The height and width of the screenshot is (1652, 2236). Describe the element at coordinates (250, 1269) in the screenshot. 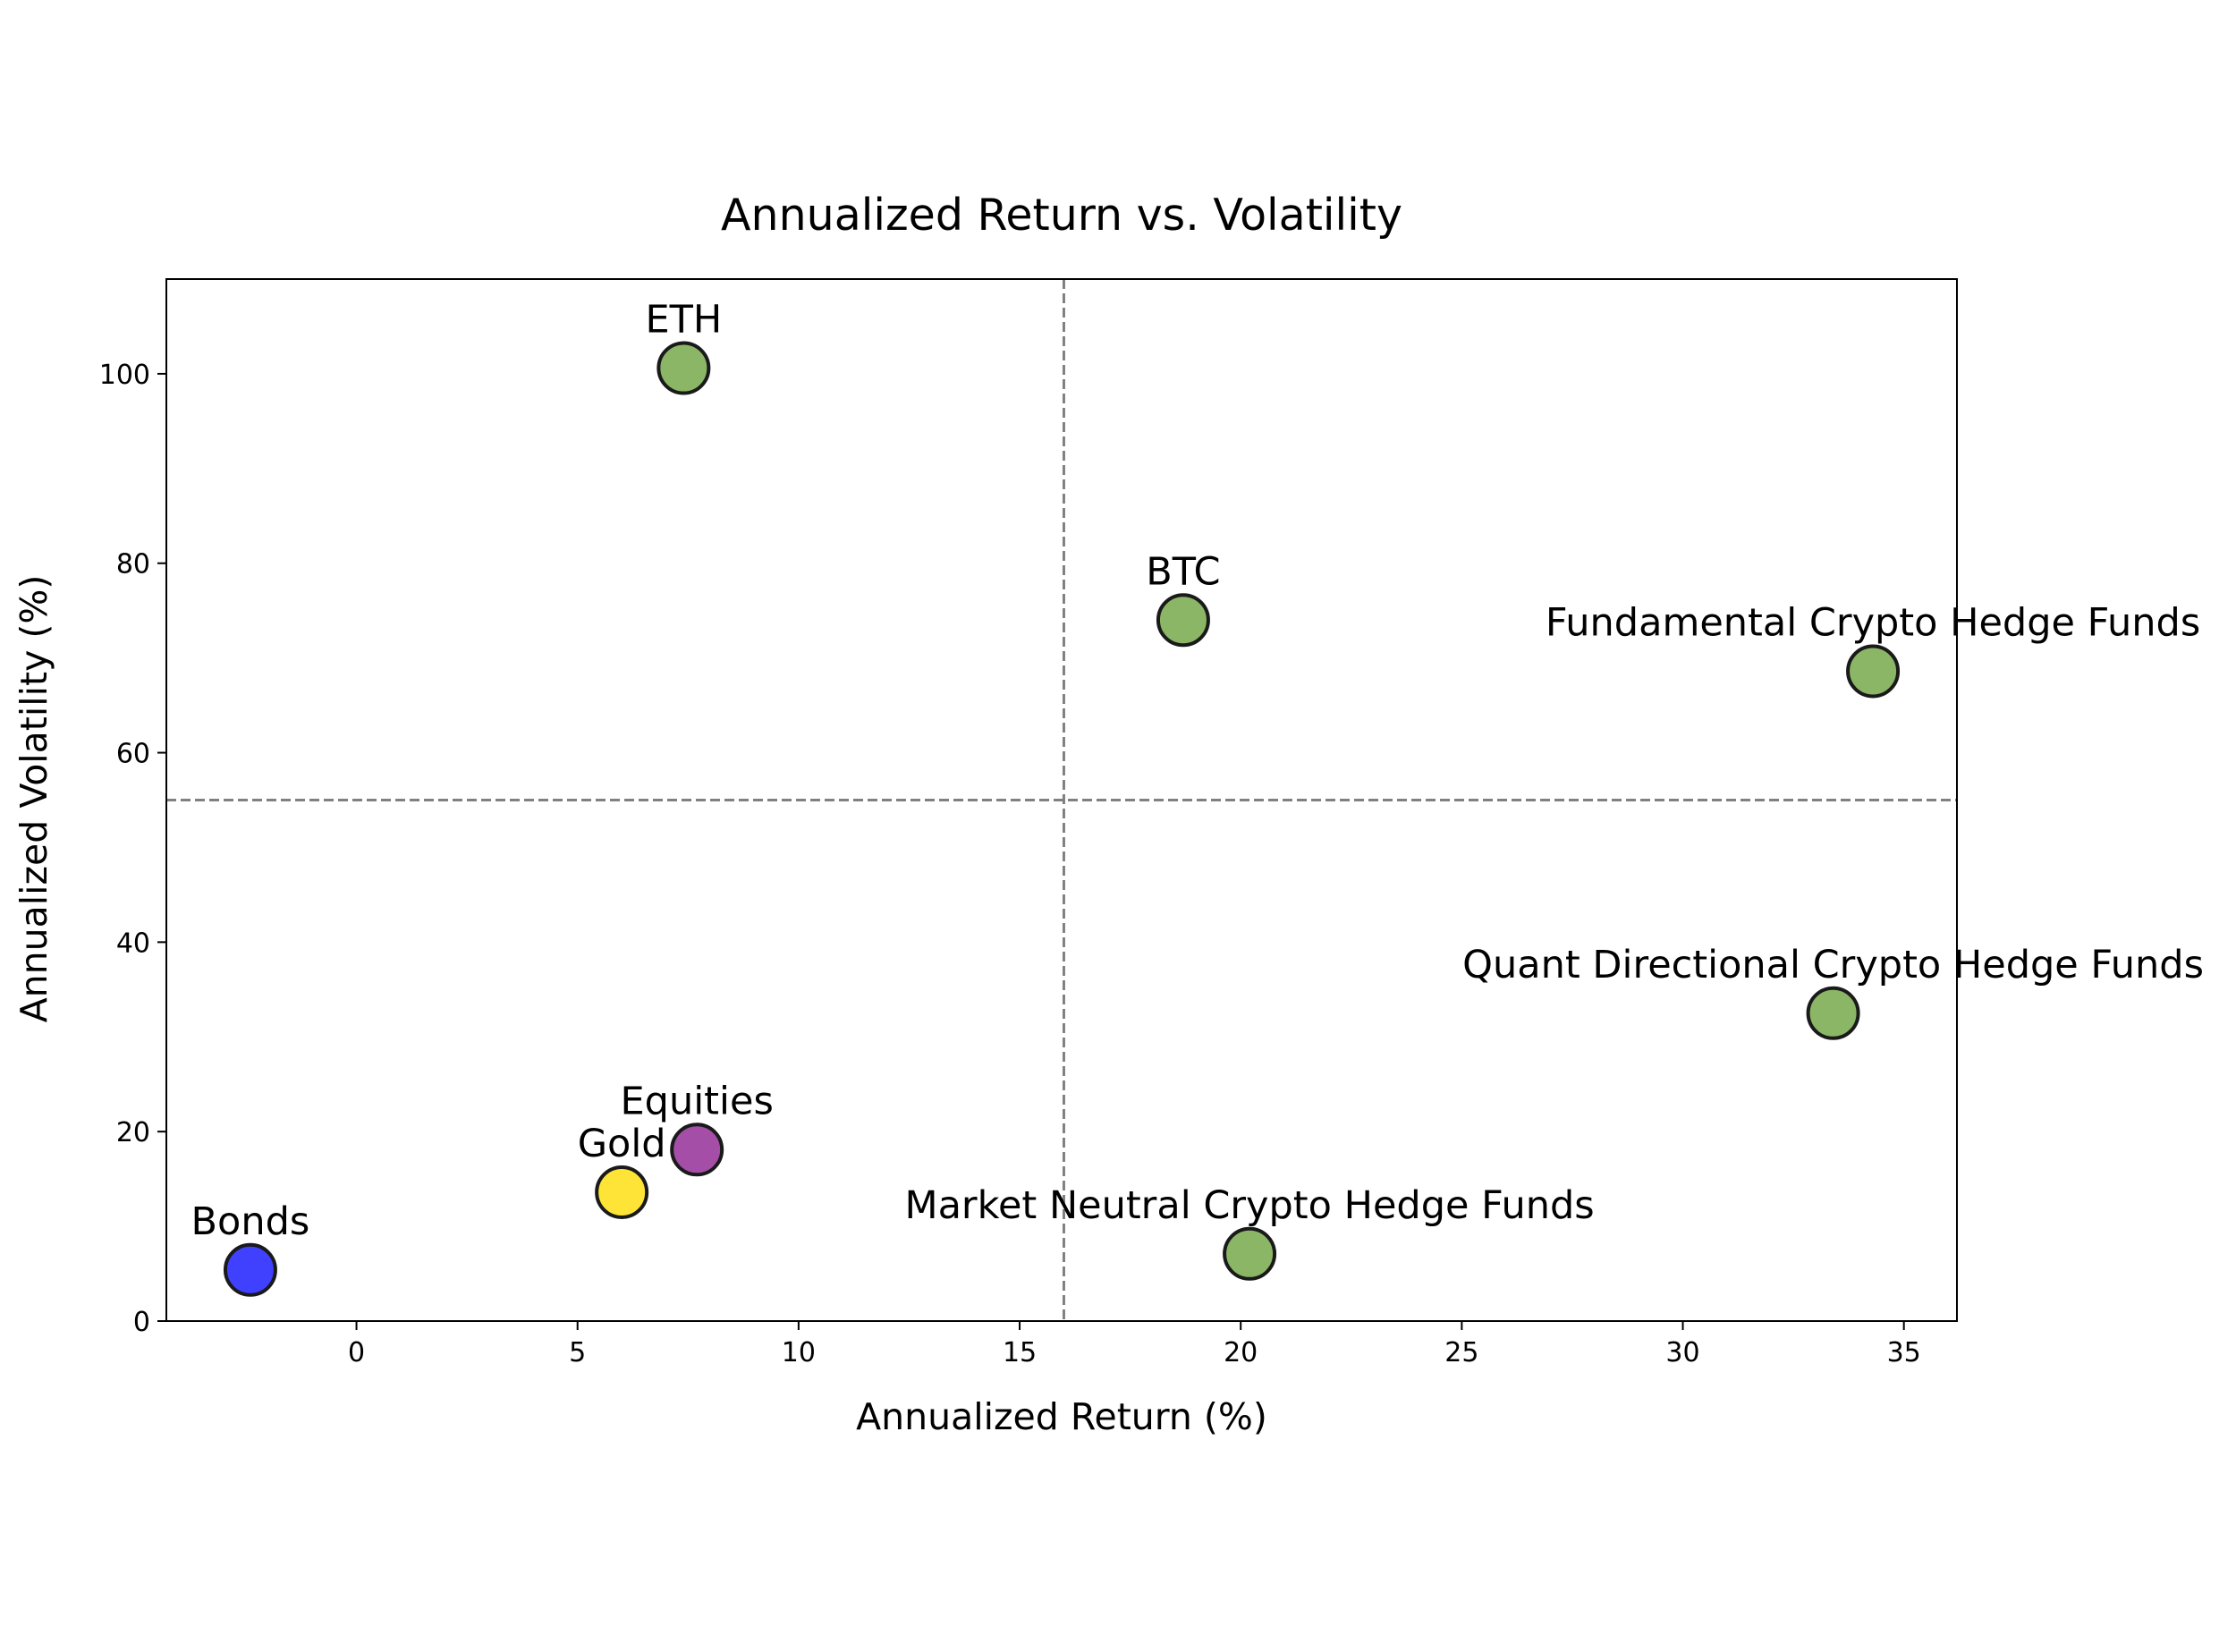

I see `point-bonds` at that location.